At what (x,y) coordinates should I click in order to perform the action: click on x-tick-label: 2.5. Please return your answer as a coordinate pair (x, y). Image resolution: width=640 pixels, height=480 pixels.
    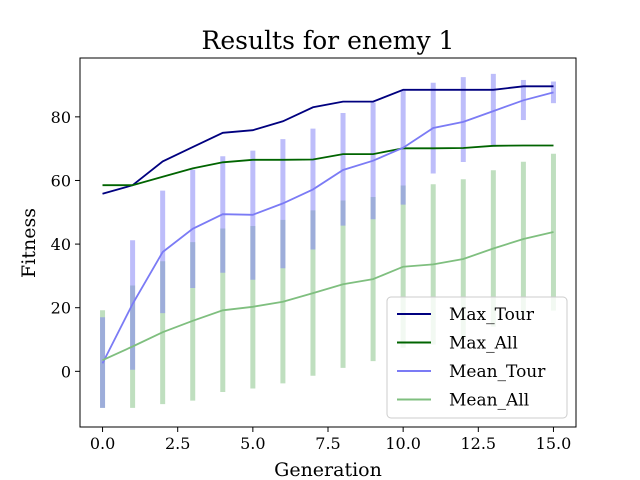
    Looking at the image, I should click on (177, 443).